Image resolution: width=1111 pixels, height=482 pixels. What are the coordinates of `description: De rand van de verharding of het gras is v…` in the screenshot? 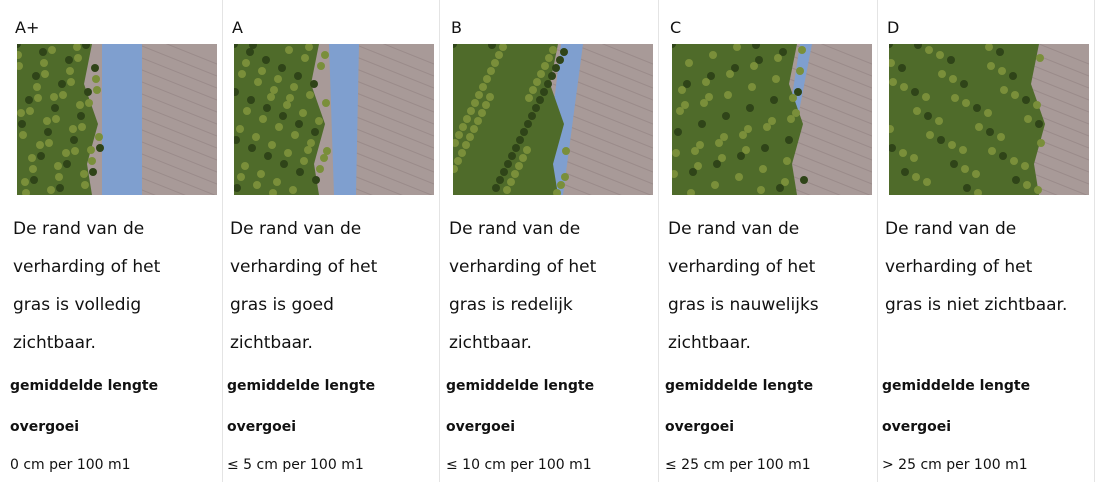 It's located at (86, 286).